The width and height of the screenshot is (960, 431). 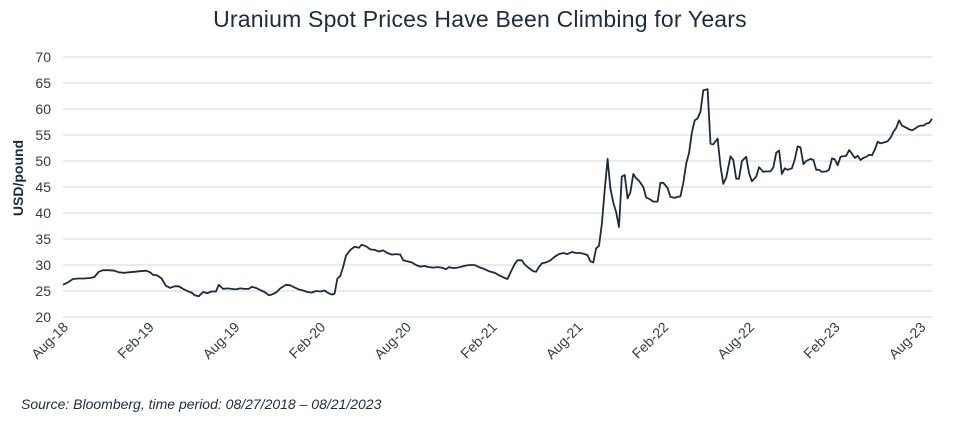 I want to click on y-tick-label: 20, so click(x=43, y=317).